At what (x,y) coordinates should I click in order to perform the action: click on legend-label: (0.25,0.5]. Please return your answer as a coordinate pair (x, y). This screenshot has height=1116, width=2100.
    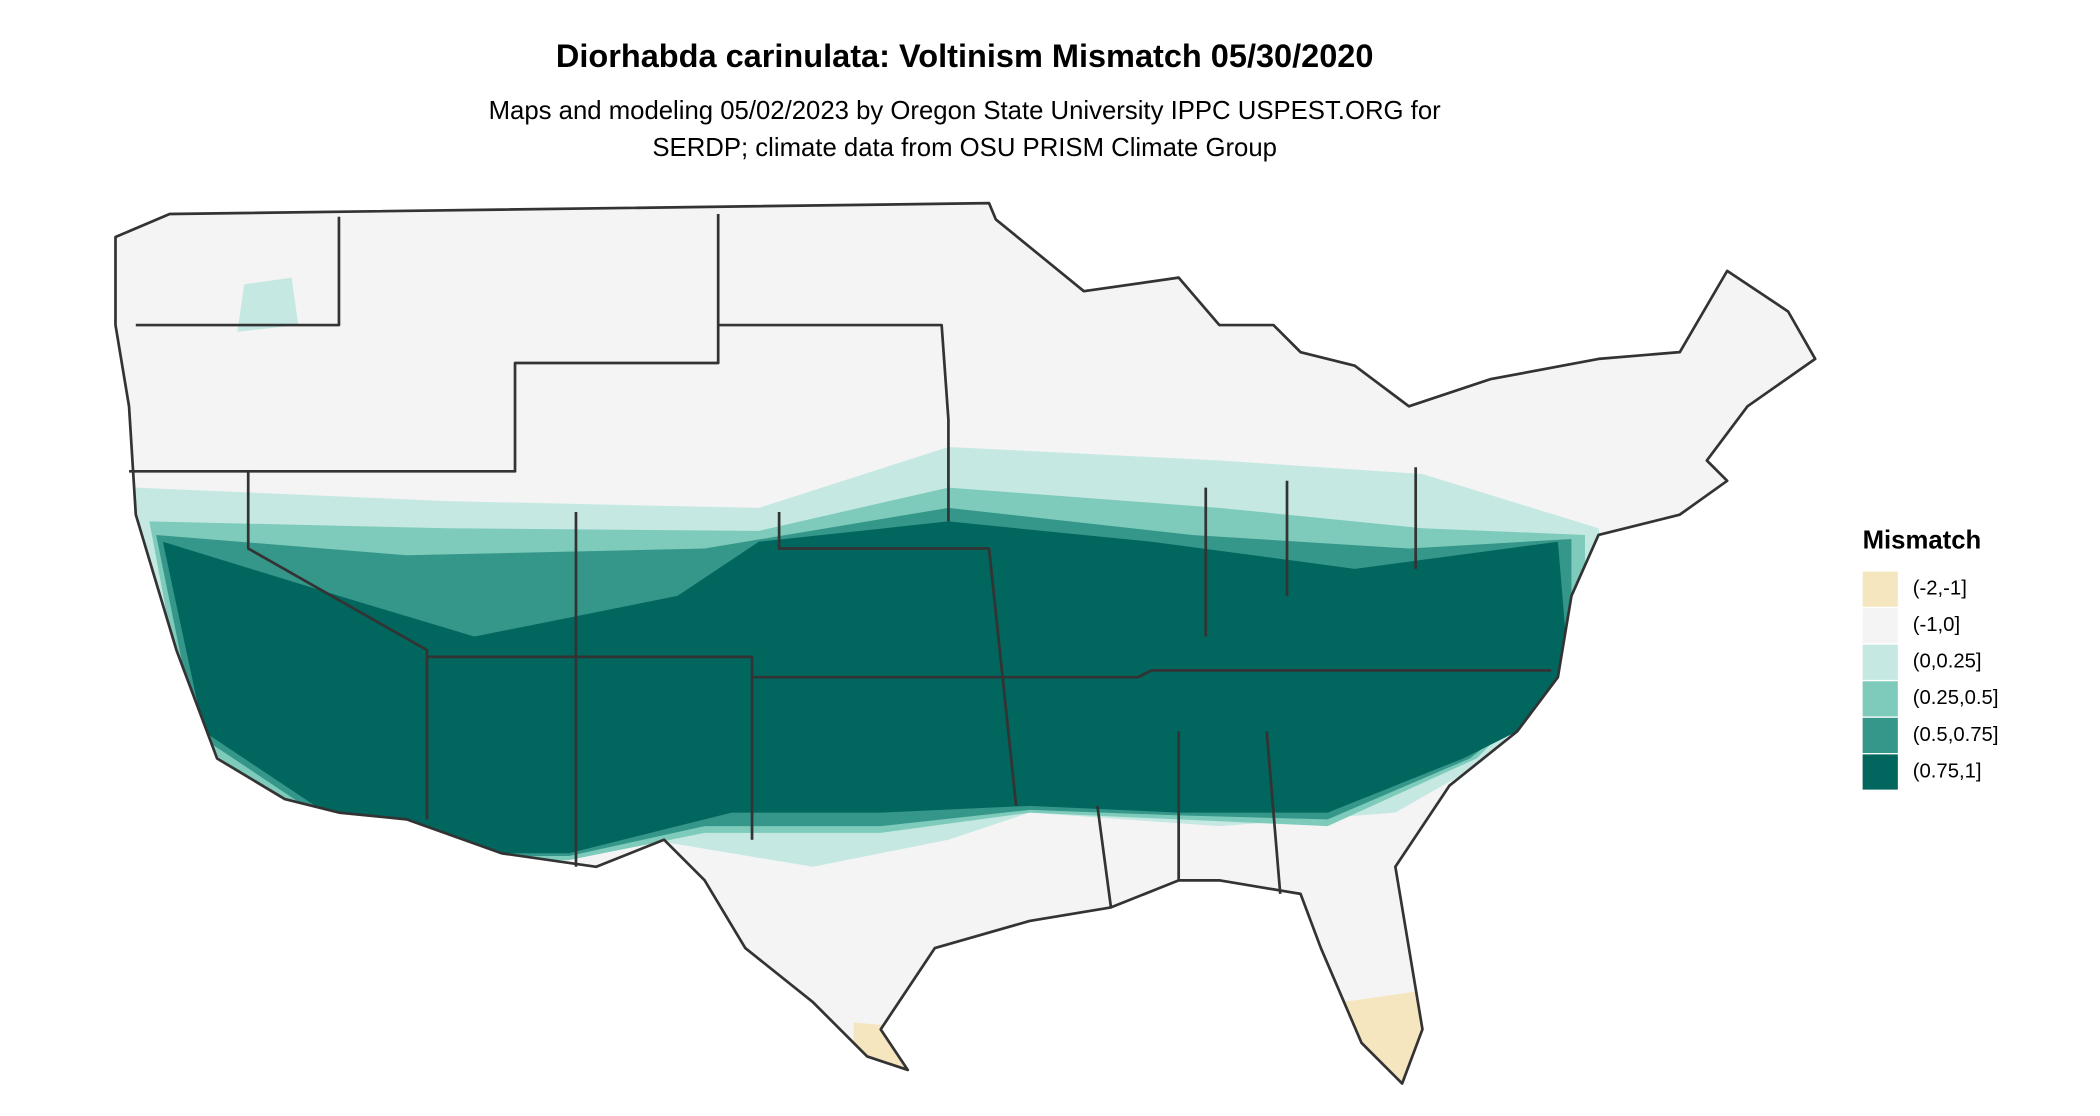
    Looking at the image, I should click on (1956, 698).